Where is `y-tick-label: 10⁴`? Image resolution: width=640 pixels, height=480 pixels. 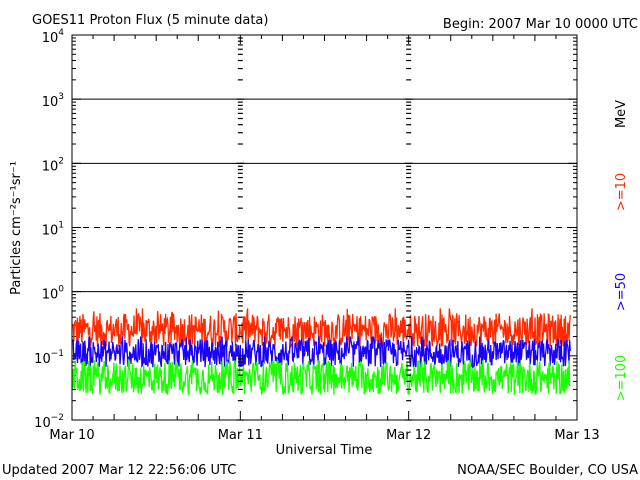
y-tick-label: 10⁴ is located at coordinates (53, 37).